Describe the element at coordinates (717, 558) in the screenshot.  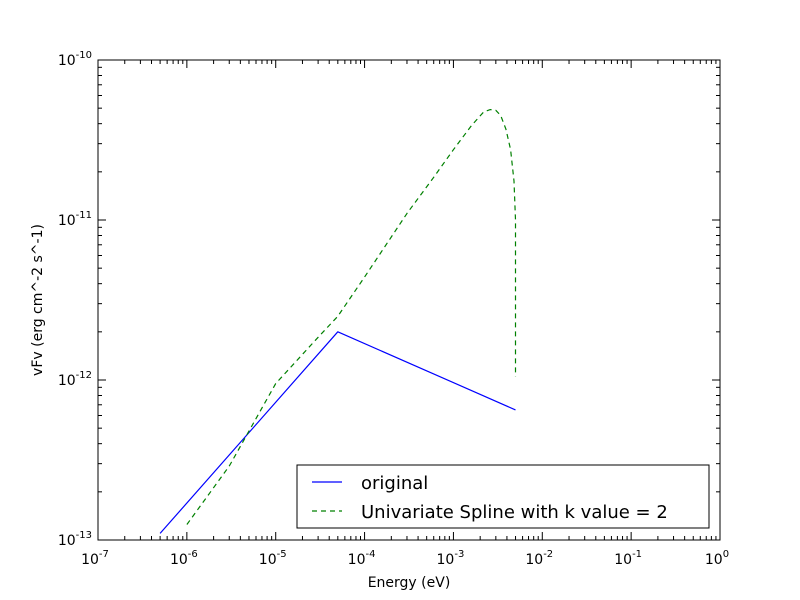
I see `x-tick-label: 10⁰` at that location.